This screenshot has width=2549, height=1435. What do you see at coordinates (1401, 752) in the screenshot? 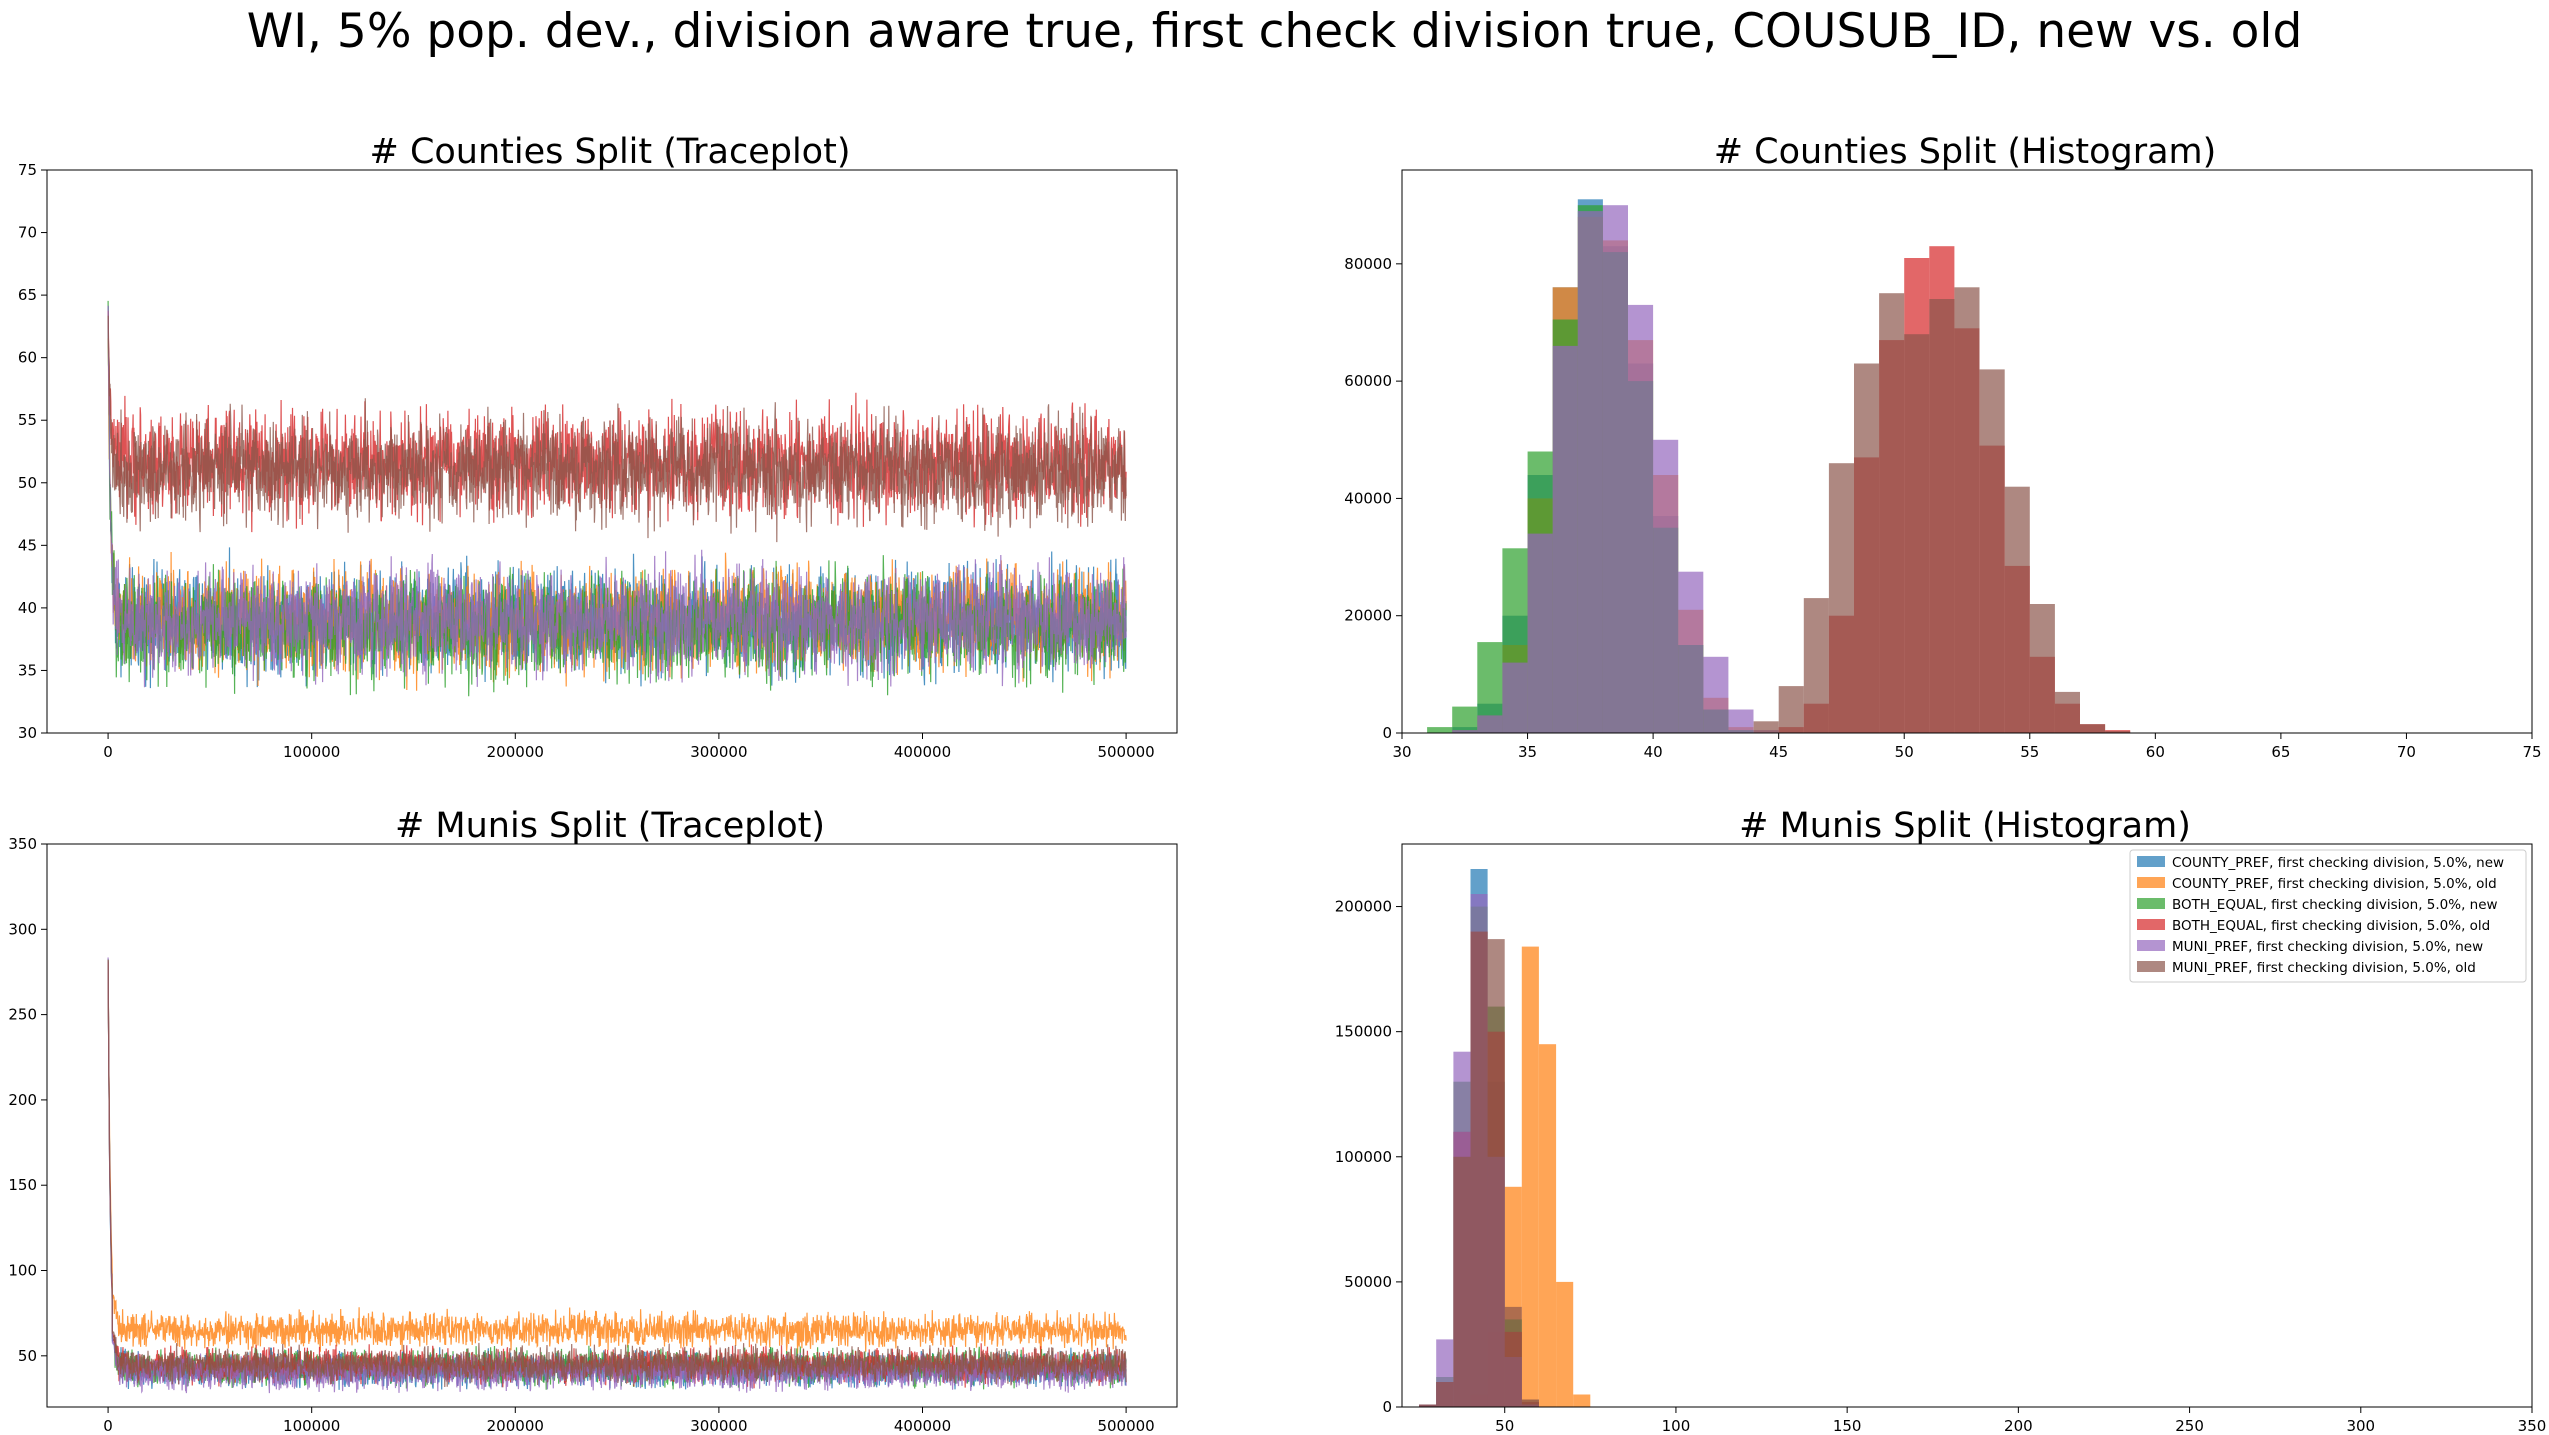
I see `x-tick-label: 30` at bounding box center [1401, 752].